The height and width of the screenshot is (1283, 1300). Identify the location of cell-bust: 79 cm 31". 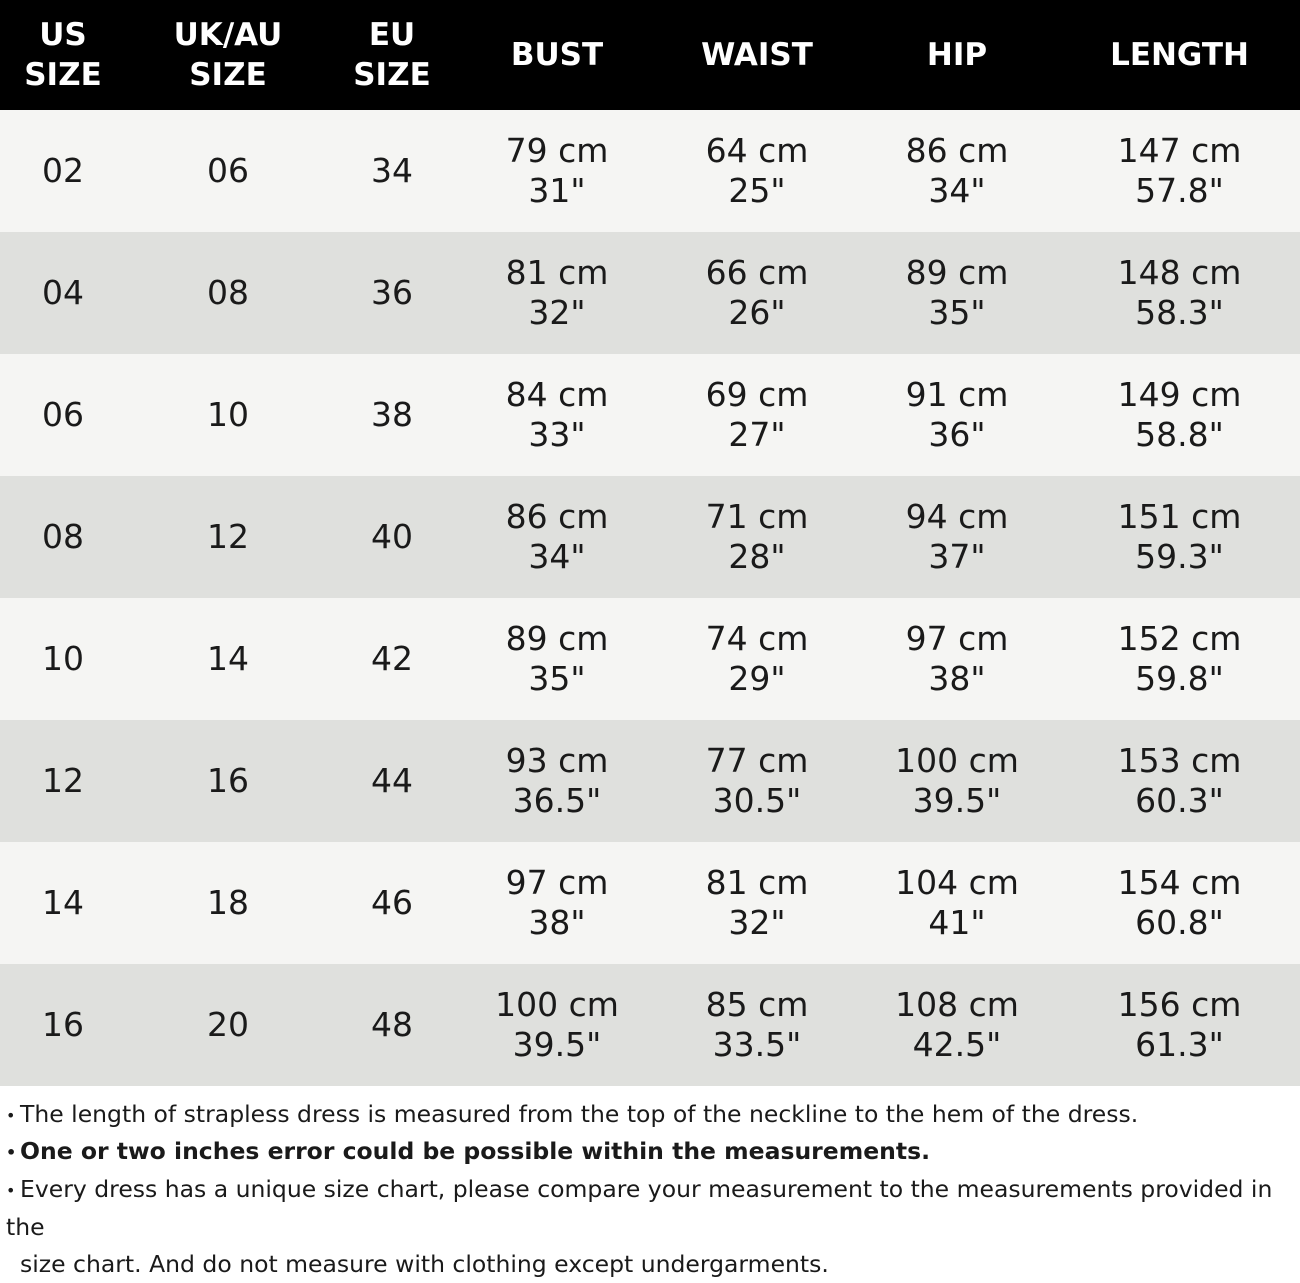
(557, 171).